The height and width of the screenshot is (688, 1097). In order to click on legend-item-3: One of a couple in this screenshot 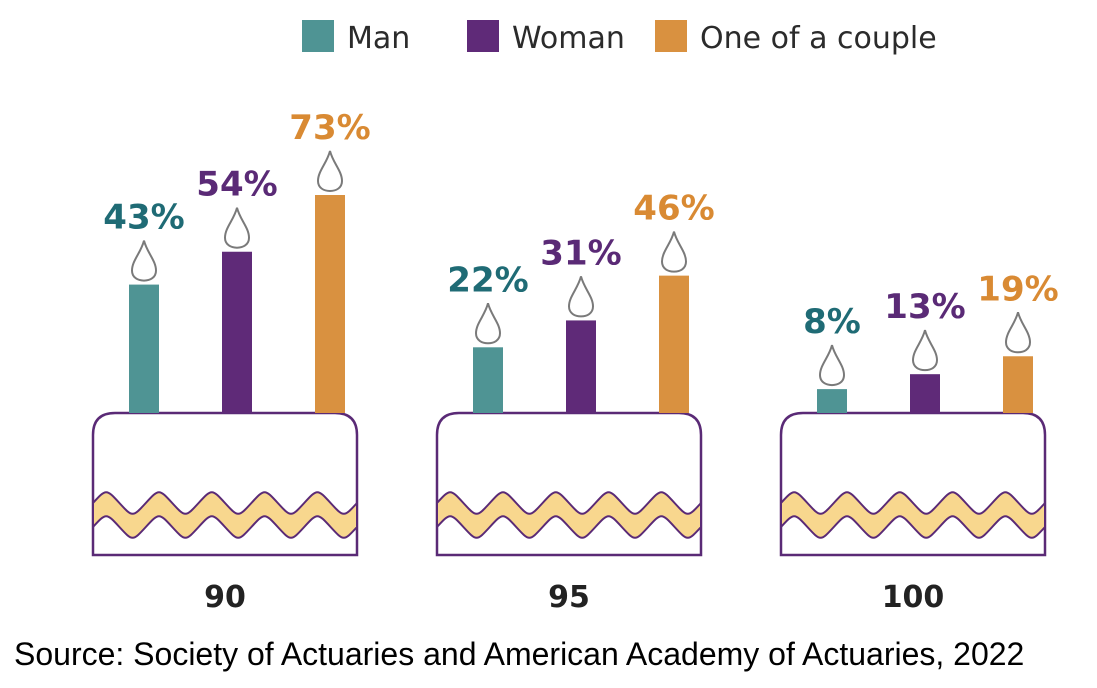, I will do `click(796, 38)`.